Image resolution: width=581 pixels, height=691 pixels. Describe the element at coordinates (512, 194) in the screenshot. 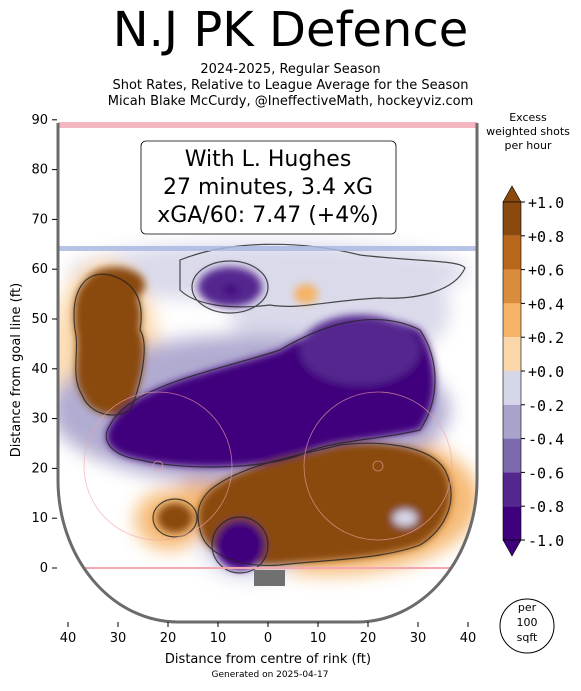

I see `colorbar-max-arrow` at that location.